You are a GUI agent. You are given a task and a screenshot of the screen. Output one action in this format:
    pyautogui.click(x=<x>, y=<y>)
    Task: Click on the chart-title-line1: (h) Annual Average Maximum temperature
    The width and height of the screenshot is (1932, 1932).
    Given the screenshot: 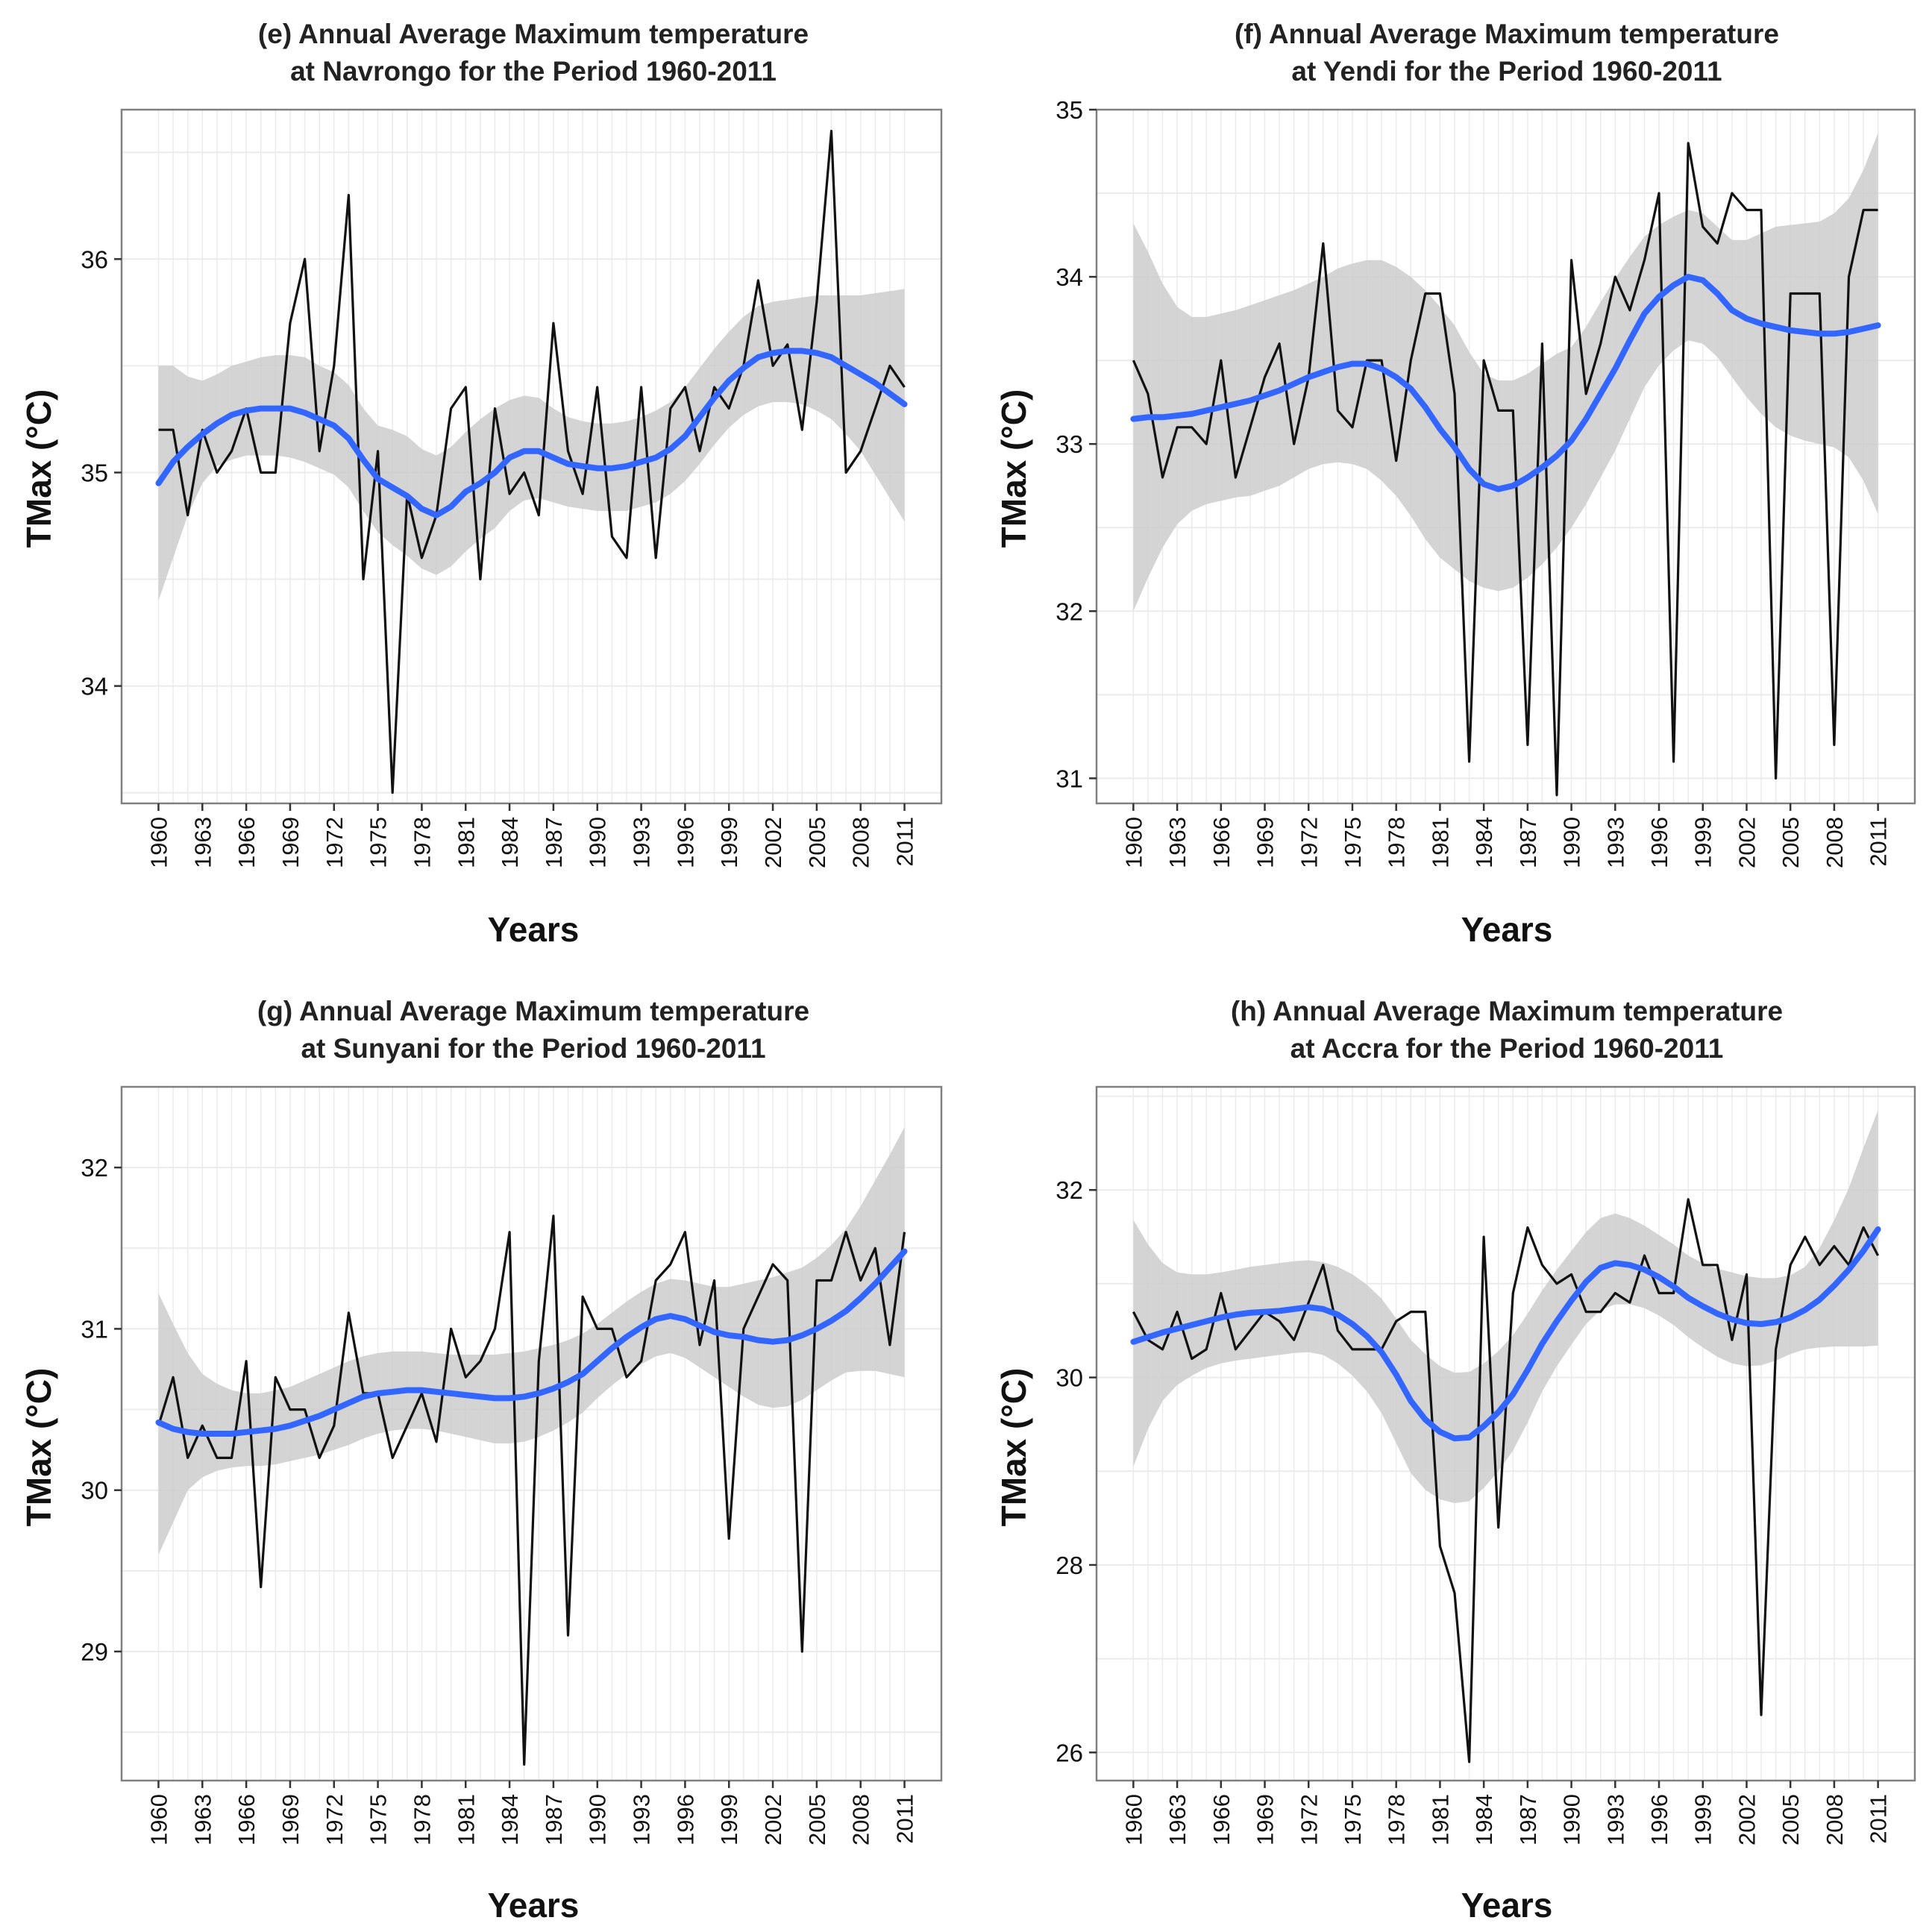 What is the action you would take?
    pyautogui.click(x=1507, y=1011)
    